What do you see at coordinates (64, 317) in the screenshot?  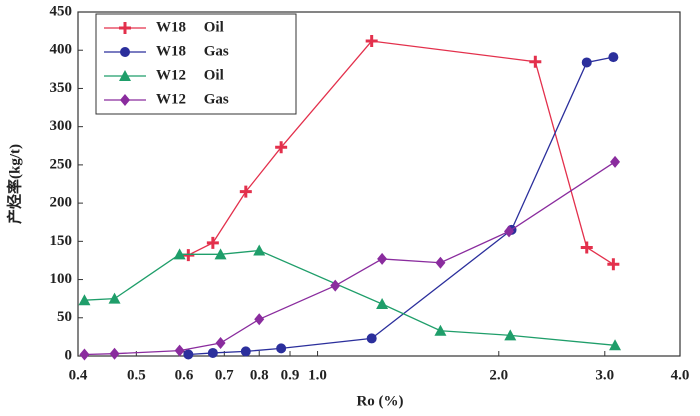 I see `y-tick-label: 50` at bounding box center [64, 317].